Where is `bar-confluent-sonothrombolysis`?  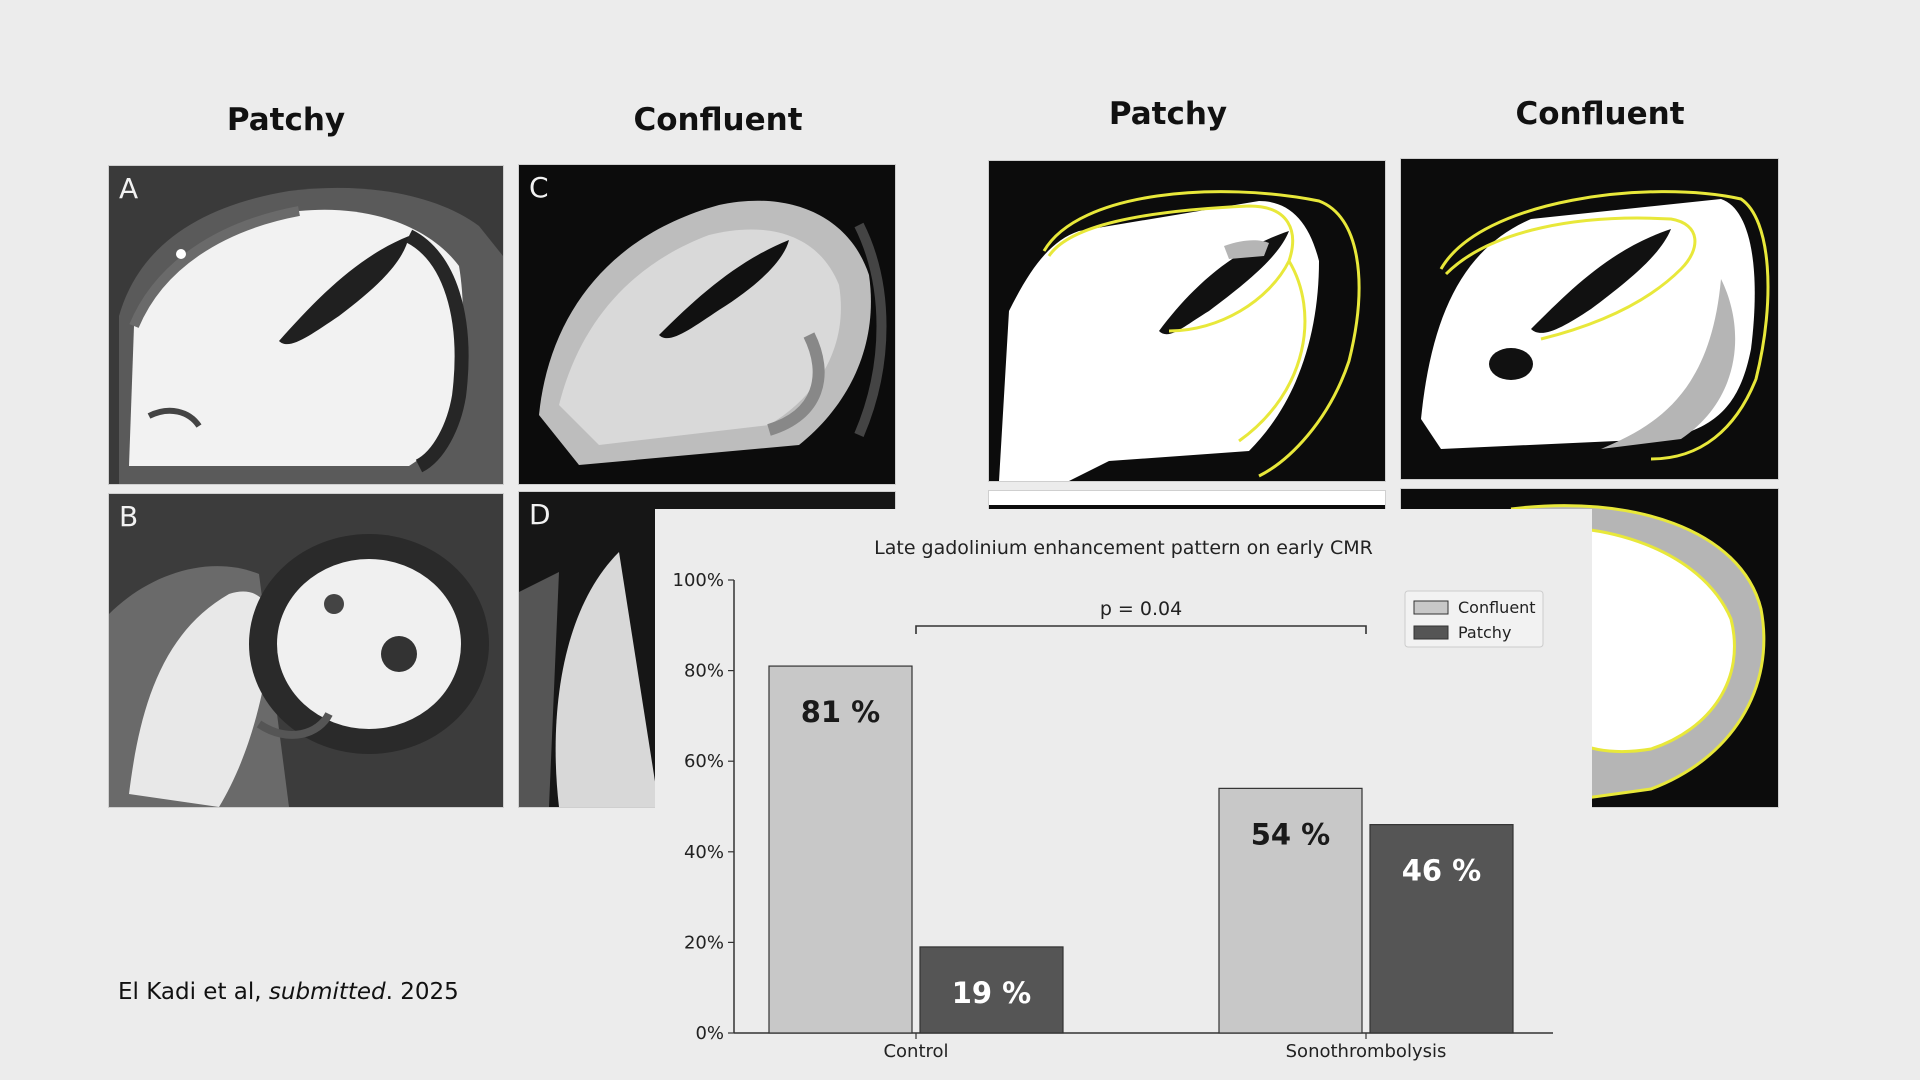
bar-confluent-sonothrombolysis is located at coordinates (1290, 910).